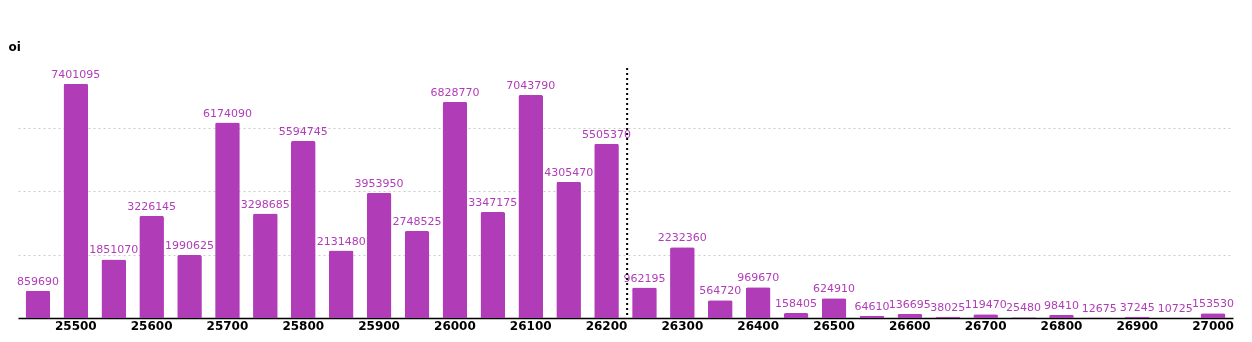  What do you see at coordinates (607, 134) in the screenshot?
I see `data-label: 5505370` at bounding box center [607, 134].